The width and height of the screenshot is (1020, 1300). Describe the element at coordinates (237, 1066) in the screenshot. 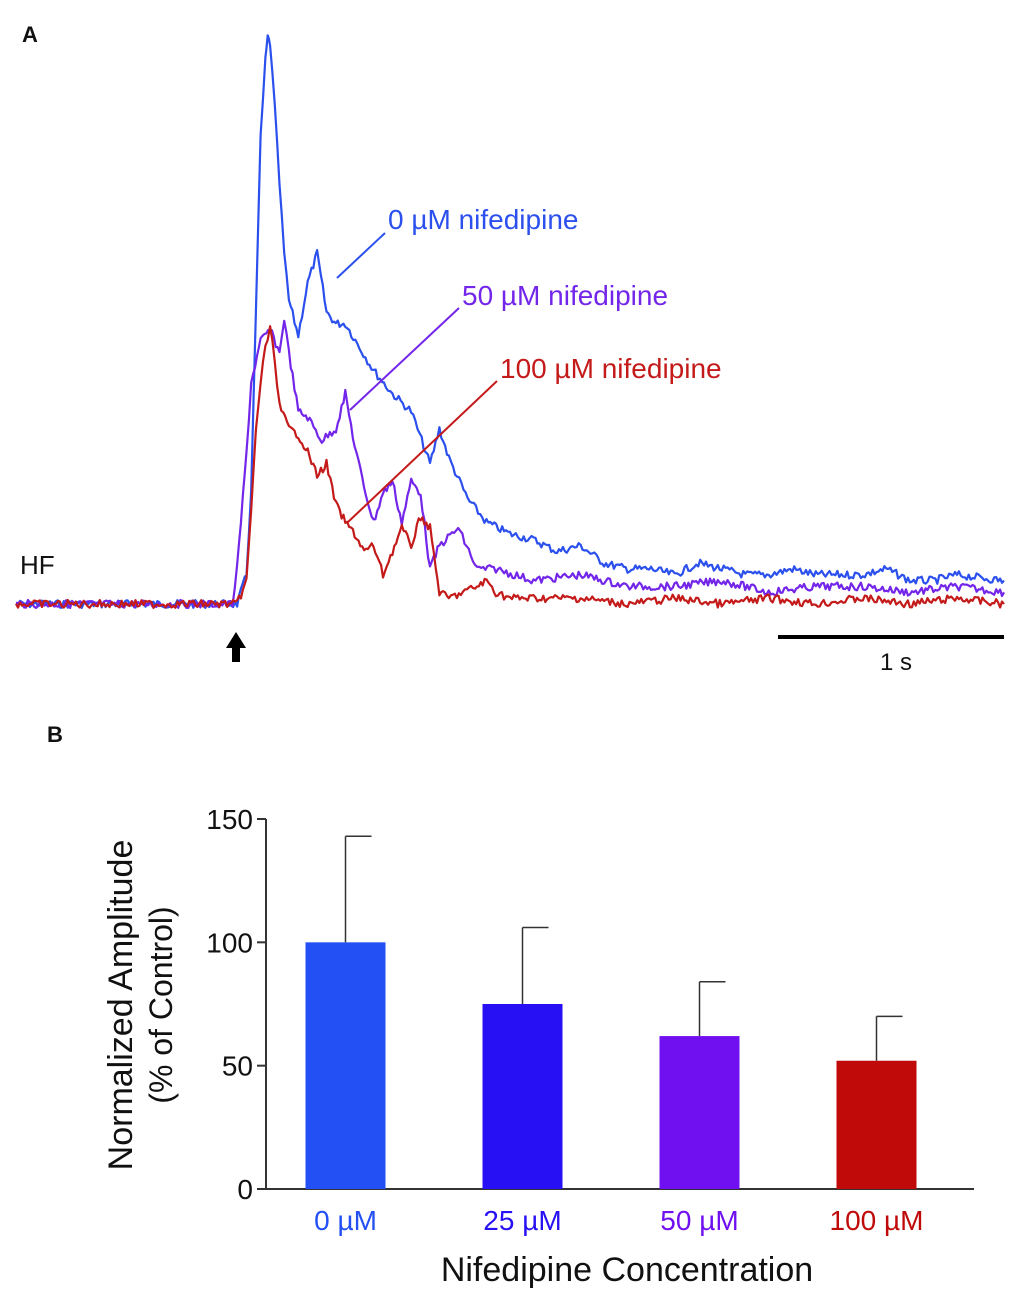

I see `y-tick-label: 50` at that location.